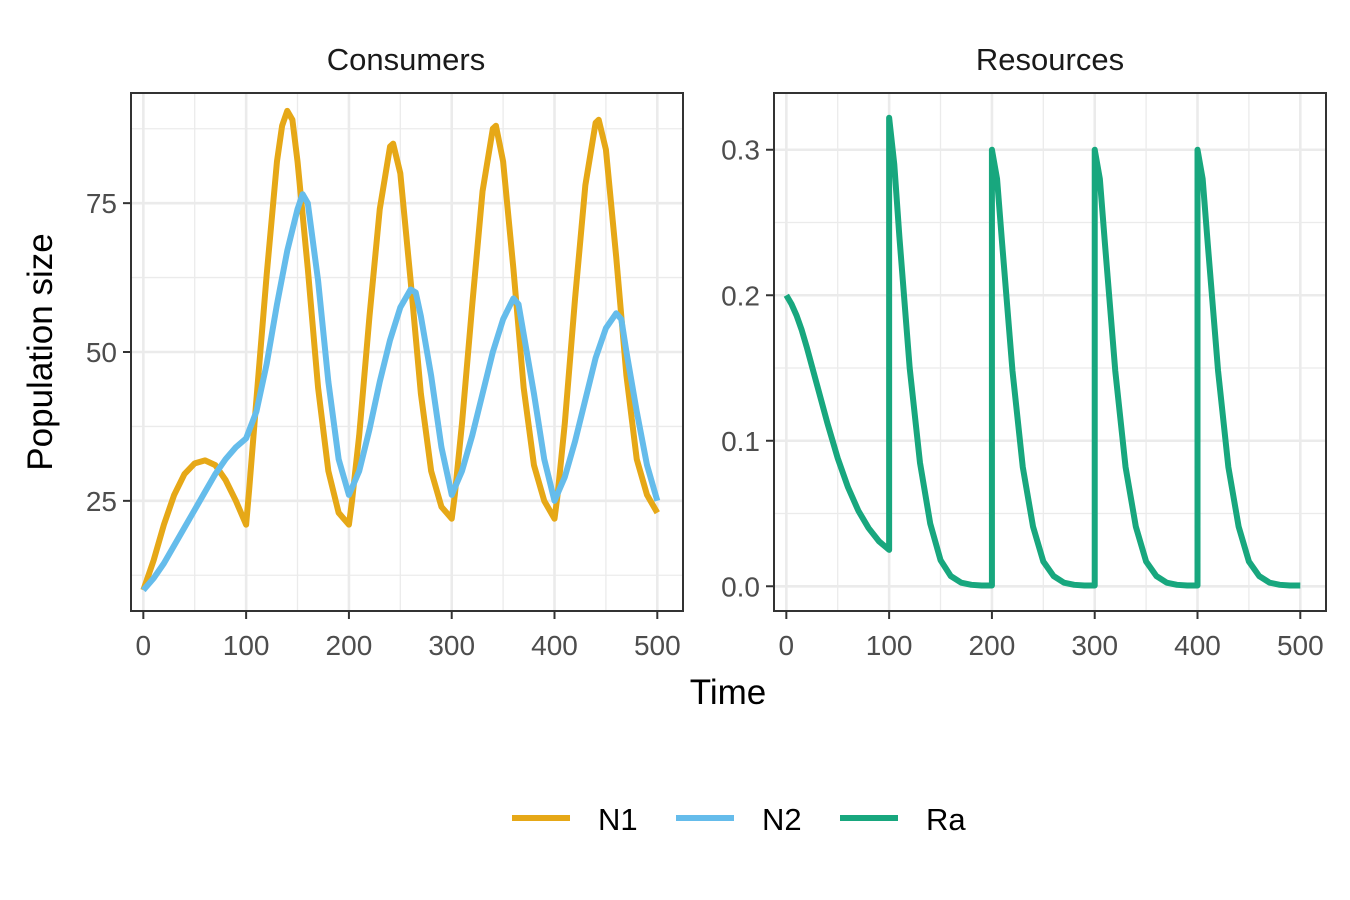 This screenshot has height=900, width=1350. I want to click on y-tick-label: 0.1, so click(740, 441).